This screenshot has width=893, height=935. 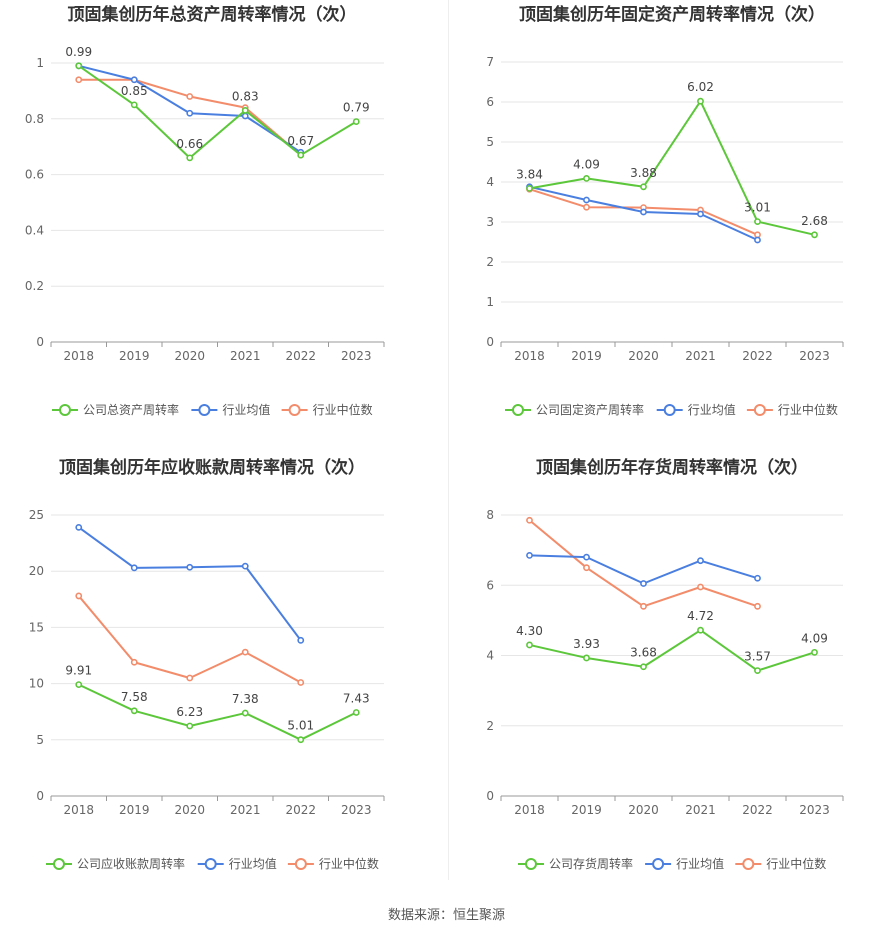 I want to click on data-label: 0.83, so click(x=245, y=96).